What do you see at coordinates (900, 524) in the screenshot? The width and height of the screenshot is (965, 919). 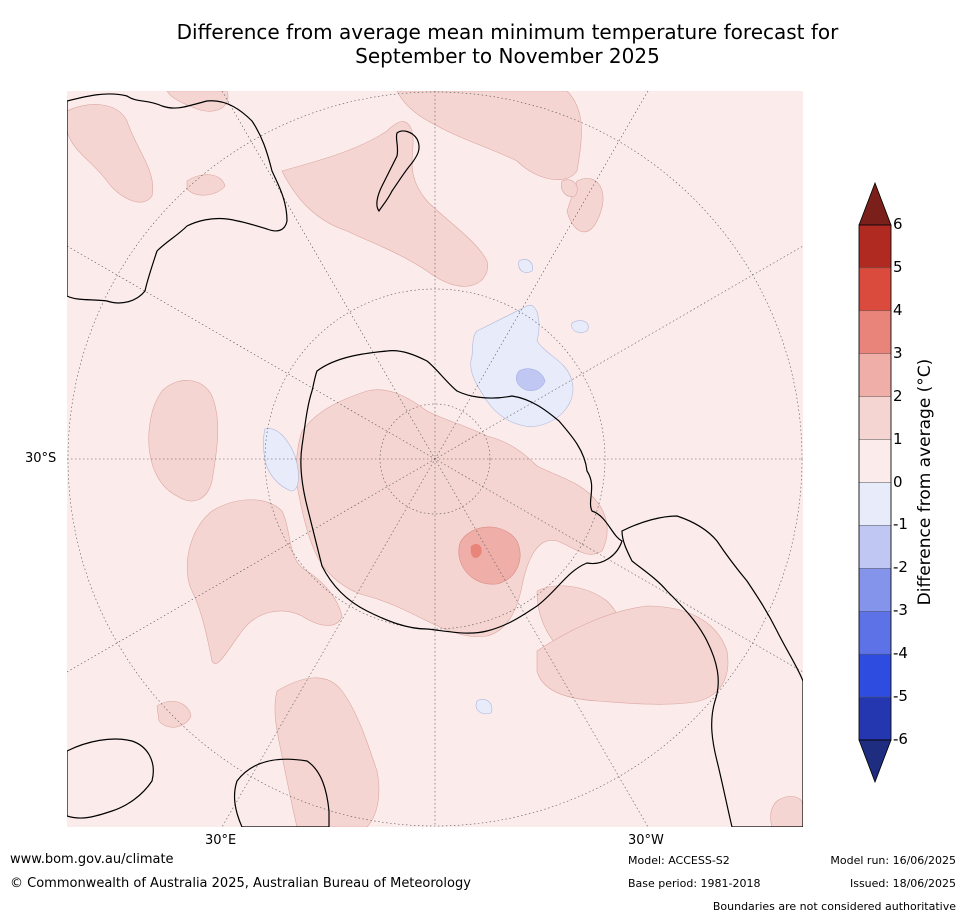 I see `colorbar-tick-label: -1` at bounding box center [900, 524].